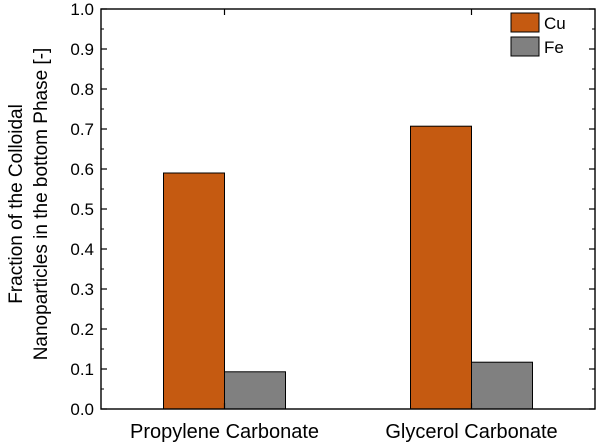 The width and height of the screenshot is (598, 447). I want to click on y-tick-label: 0.9, so click(82, 49).